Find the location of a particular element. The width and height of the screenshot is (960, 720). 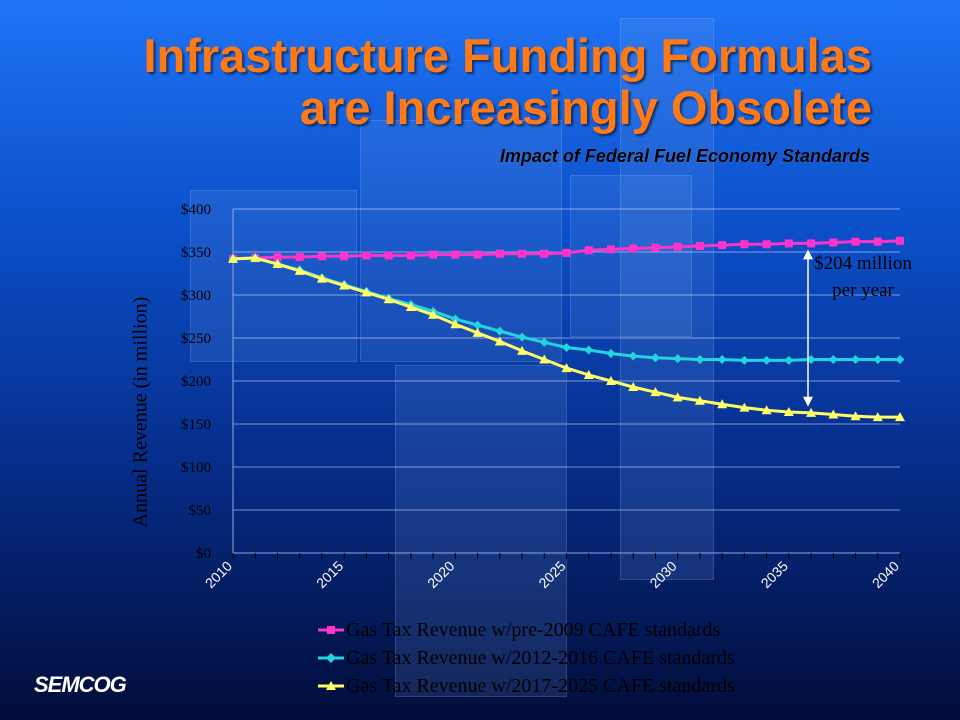

revenue-gap-annotation: $204 million per year is located at coordinates (863, 277).